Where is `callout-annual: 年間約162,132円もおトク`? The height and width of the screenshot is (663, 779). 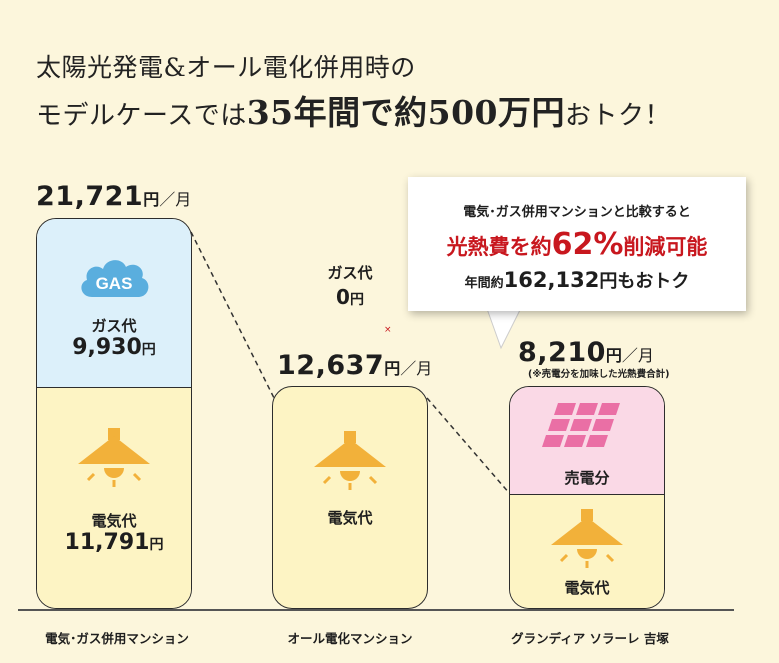
callout-annual: 年間約162,132円もおトク is located at coordinates (577, 280).